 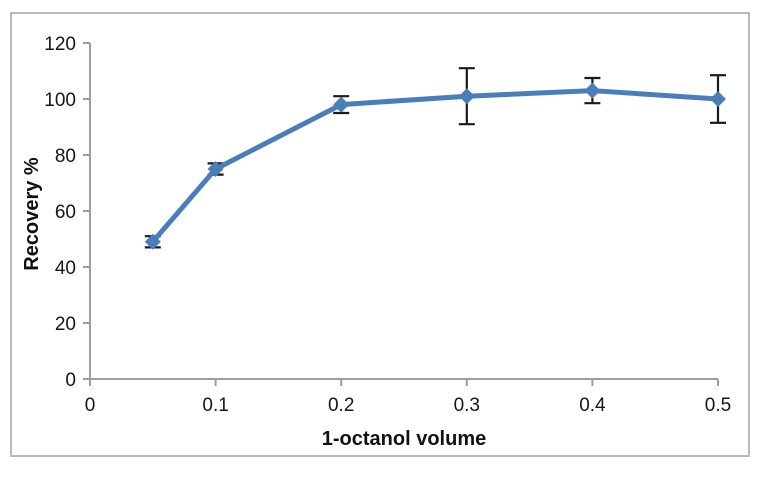 What do you see at coordinates (65, 324) in the screenshot?
I see `y-tick-label: 20` at bounding box center [65, 324].